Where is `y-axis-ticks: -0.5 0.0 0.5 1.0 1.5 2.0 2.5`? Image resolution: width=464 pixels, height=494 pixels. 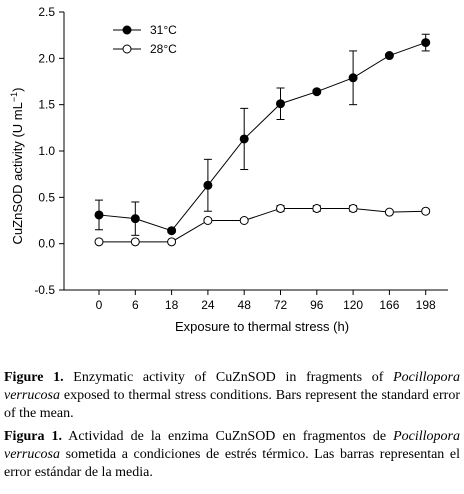 y-axis-ticks: -0.5 0.0 0.5 1.0 1.5 2.0 2.5 is located at coordinates (49, 151).